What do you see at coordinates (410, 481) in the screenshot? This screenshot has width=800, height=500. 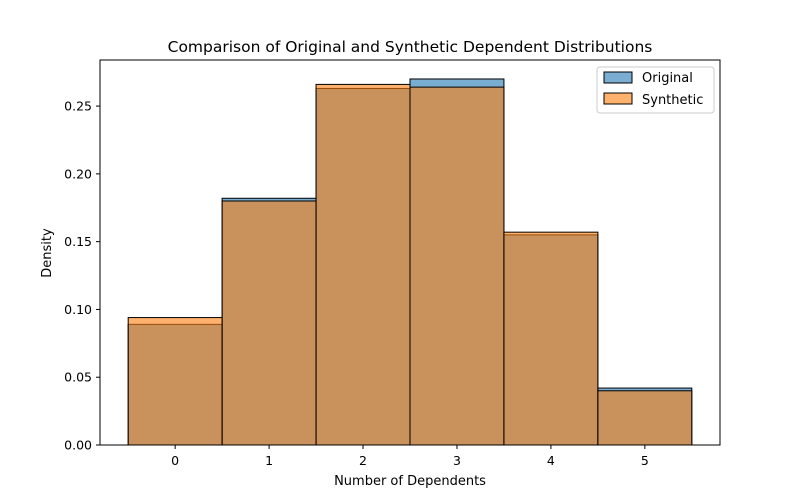 I see `x-axis-label: Number of Dependents` at bounding box center [410, 481].